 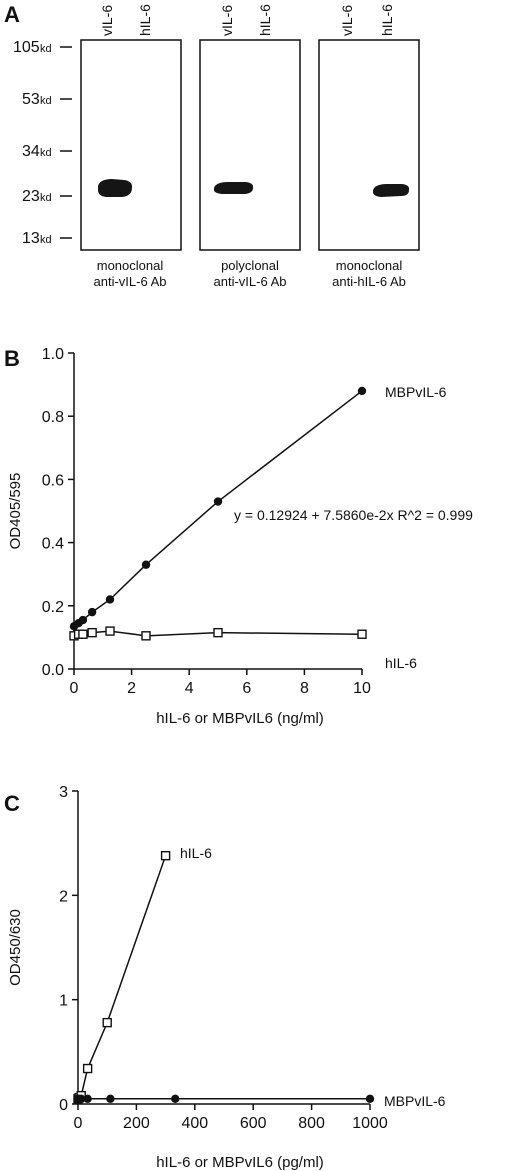 I want to click on marker-34-value: 34, so click(x=31, y=151).